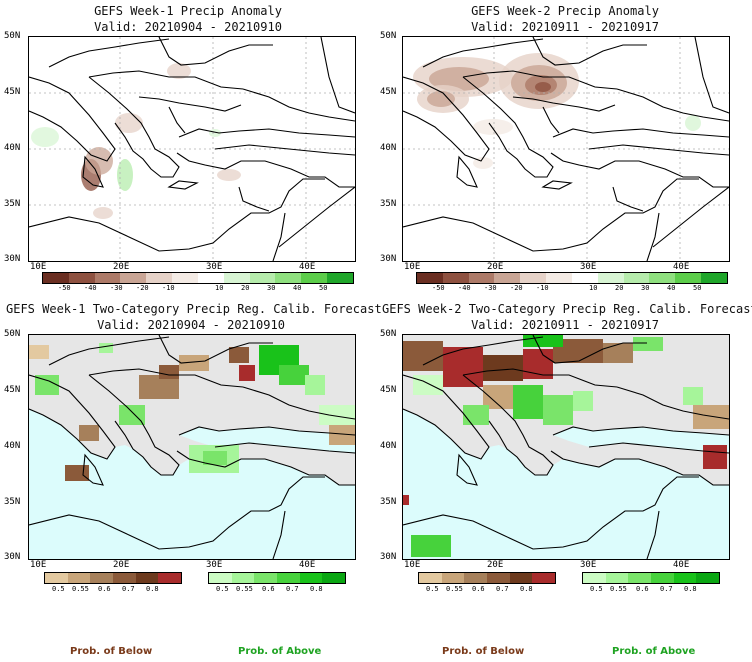  Describe the element at coordinates (214, 267) in the screenshot. I see `p1-lon-30: 30E` at that location.